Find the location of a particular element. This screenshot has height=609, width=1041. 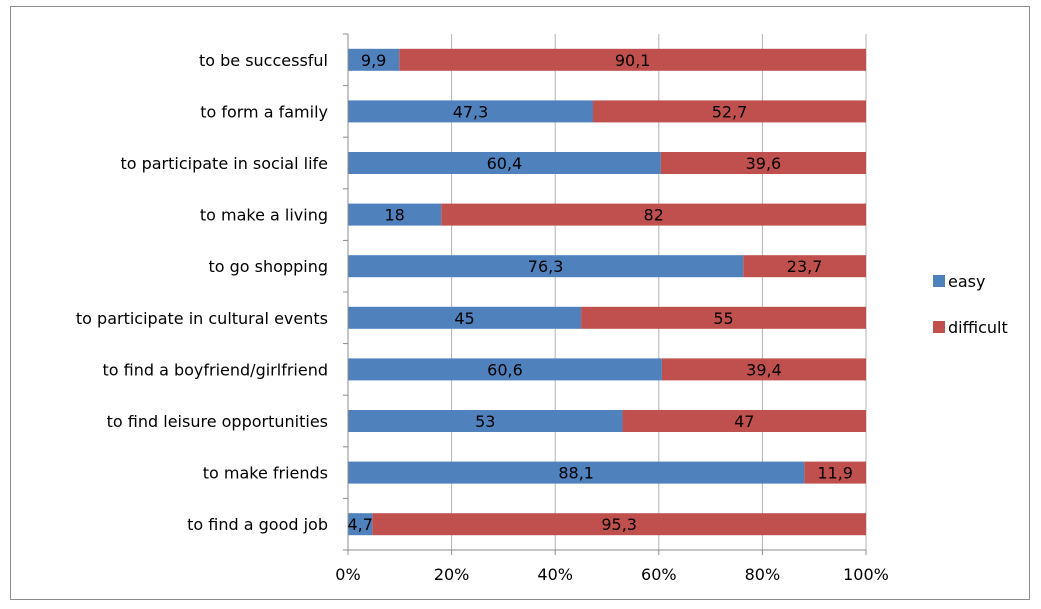

data-label-easy: 76,3 is located at coordinates (546, 266).